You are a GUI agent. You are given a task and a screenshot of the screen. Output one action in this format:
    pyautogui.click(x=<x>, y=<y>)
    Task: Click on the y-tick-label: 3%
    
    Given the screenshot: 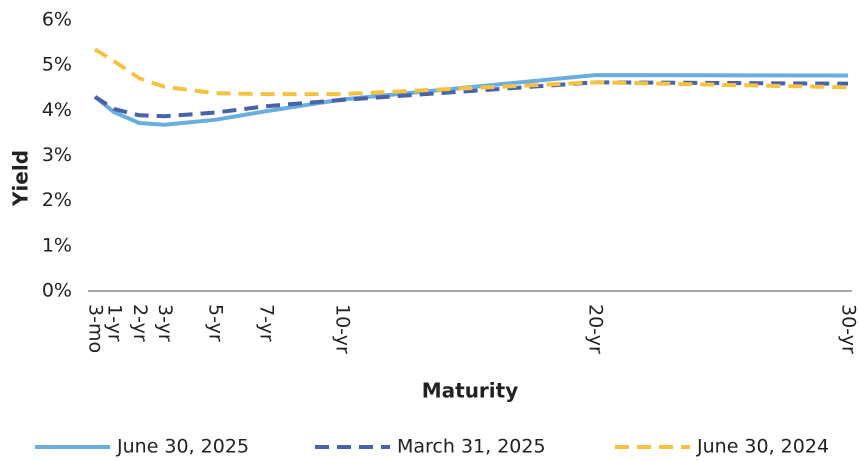 What is the action you would take?
    pyautogui.click(x=57, y=155)
    